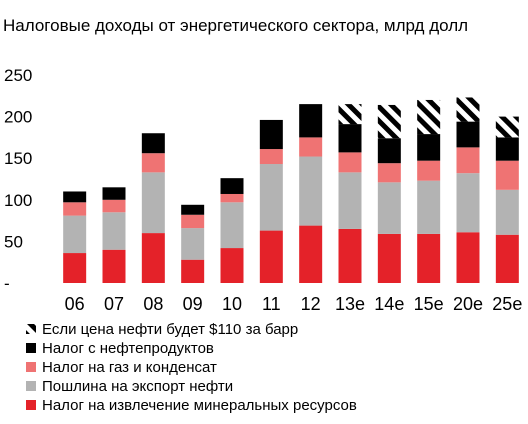 The width and height of the screenshot is (528, 424). Describe the element at coordinates (153, 304) in the screenshot. I see `x-tick-label: 08` at that location.